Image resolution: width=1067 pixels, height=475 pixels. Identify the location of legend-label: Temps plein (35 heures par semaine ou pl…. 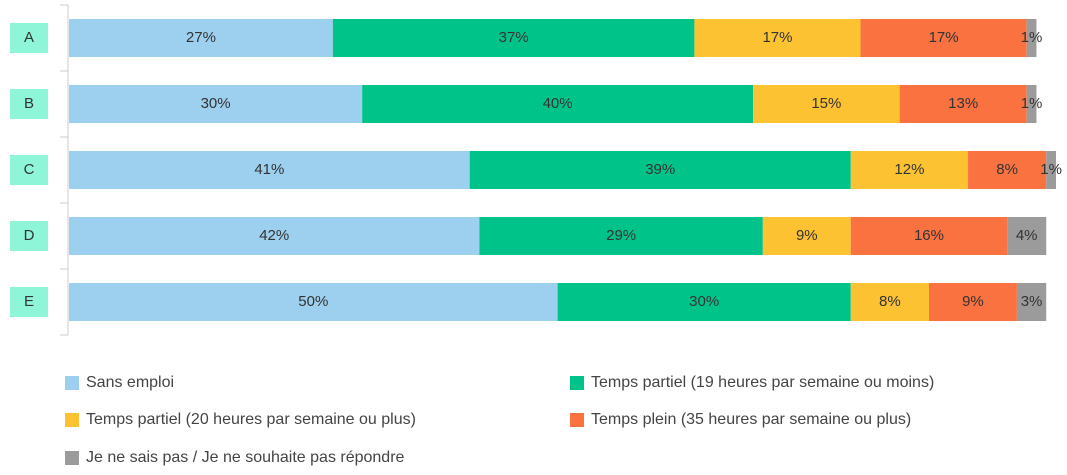
(751, 419).